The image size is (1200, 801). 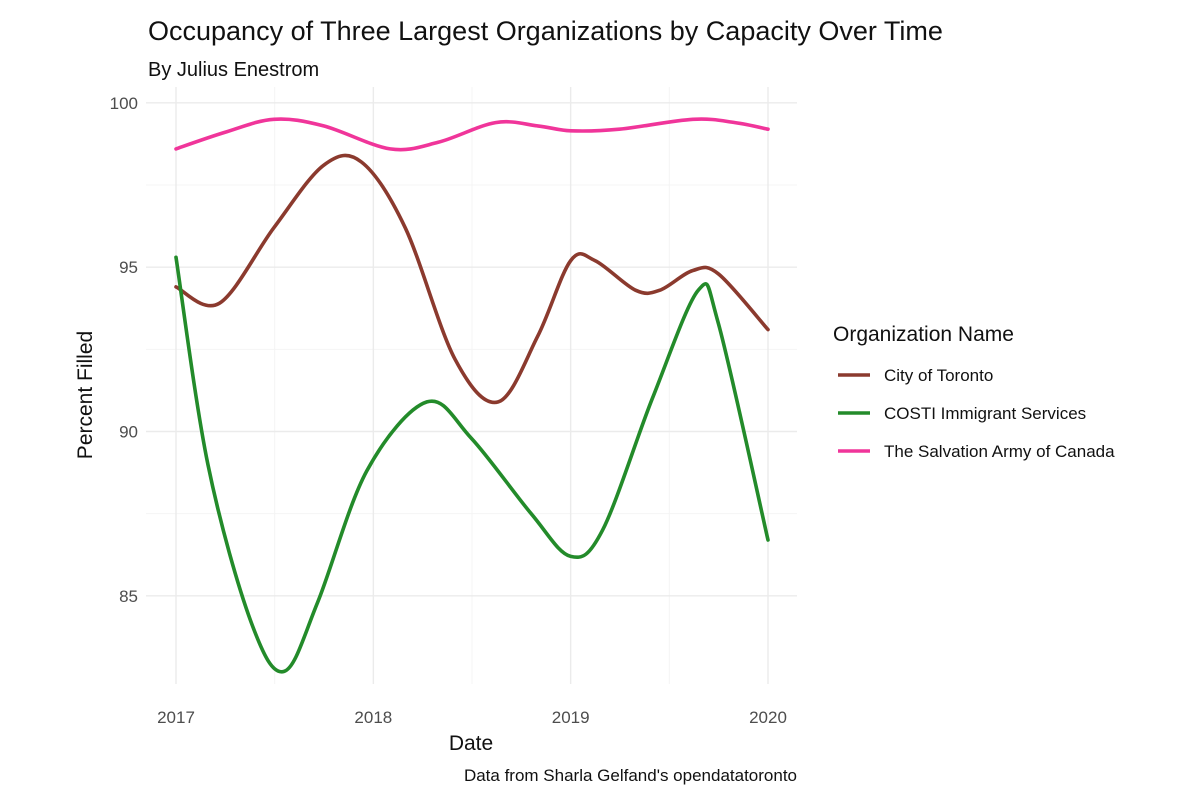 What do you see at coordinates (472, 134) in the screenshot?
I see `series-line-the-salvation-army-of-canada` at bounding box center [472, 134].